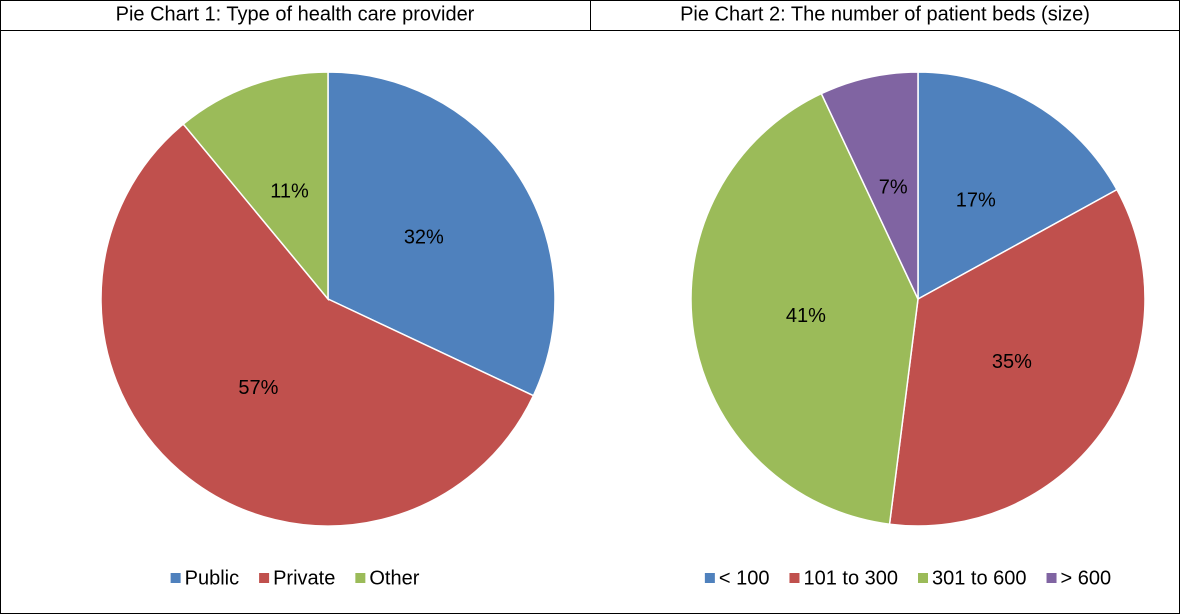 This screenshot has height=614, width=1180. What do you see at coordinates (304, 578) in the screenshot?
I see `legend-label: Private` at bounding box center [304, 578].